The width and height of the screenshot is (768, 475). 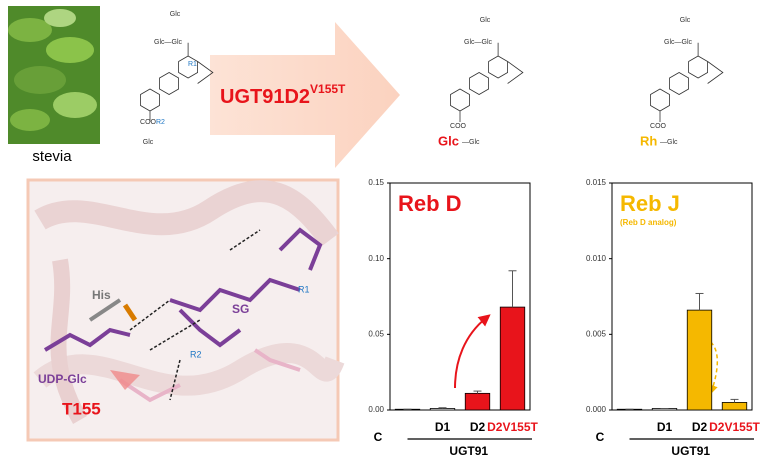 I want to click on stevia-photo, so click(x=54, y=75).